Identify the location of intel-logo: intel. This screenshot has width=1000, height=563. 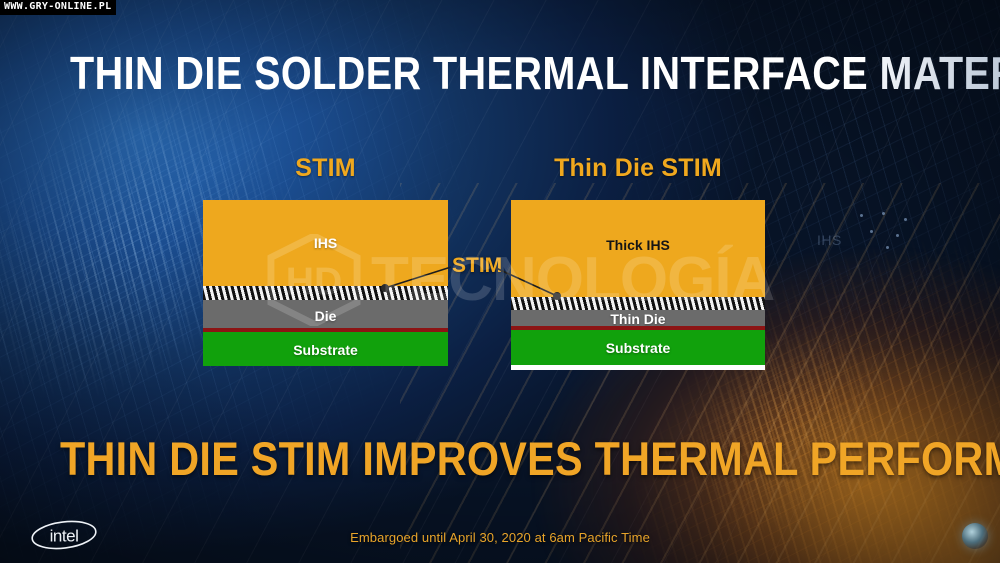
(64, 535).